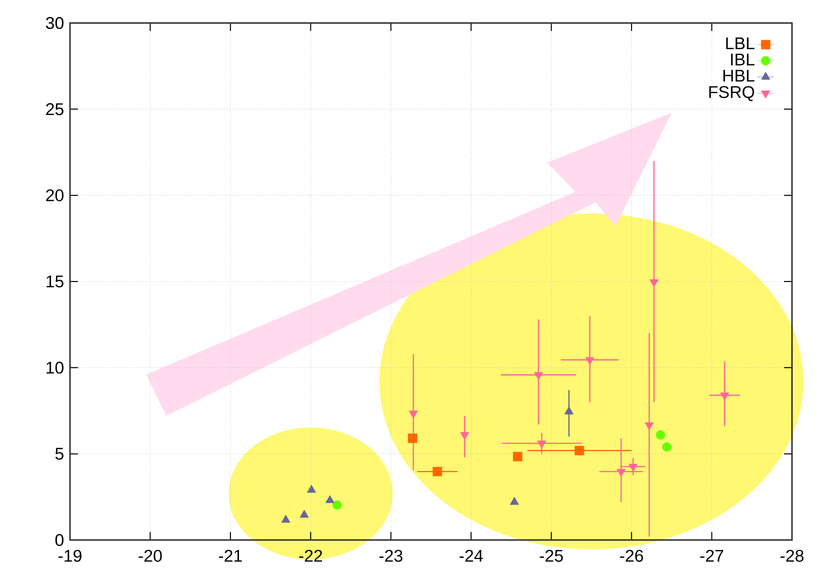 Image resolution: width=821 pixels, height=588 pixels. I want to click on legend-label: LBL, so click(740, 44).